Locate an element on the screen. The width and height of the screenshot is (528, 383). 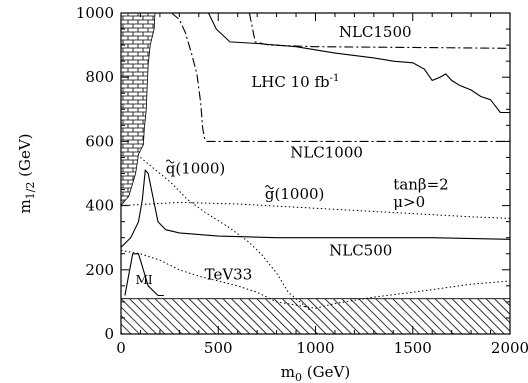
series-gluino is located at coordinates (315, 210).